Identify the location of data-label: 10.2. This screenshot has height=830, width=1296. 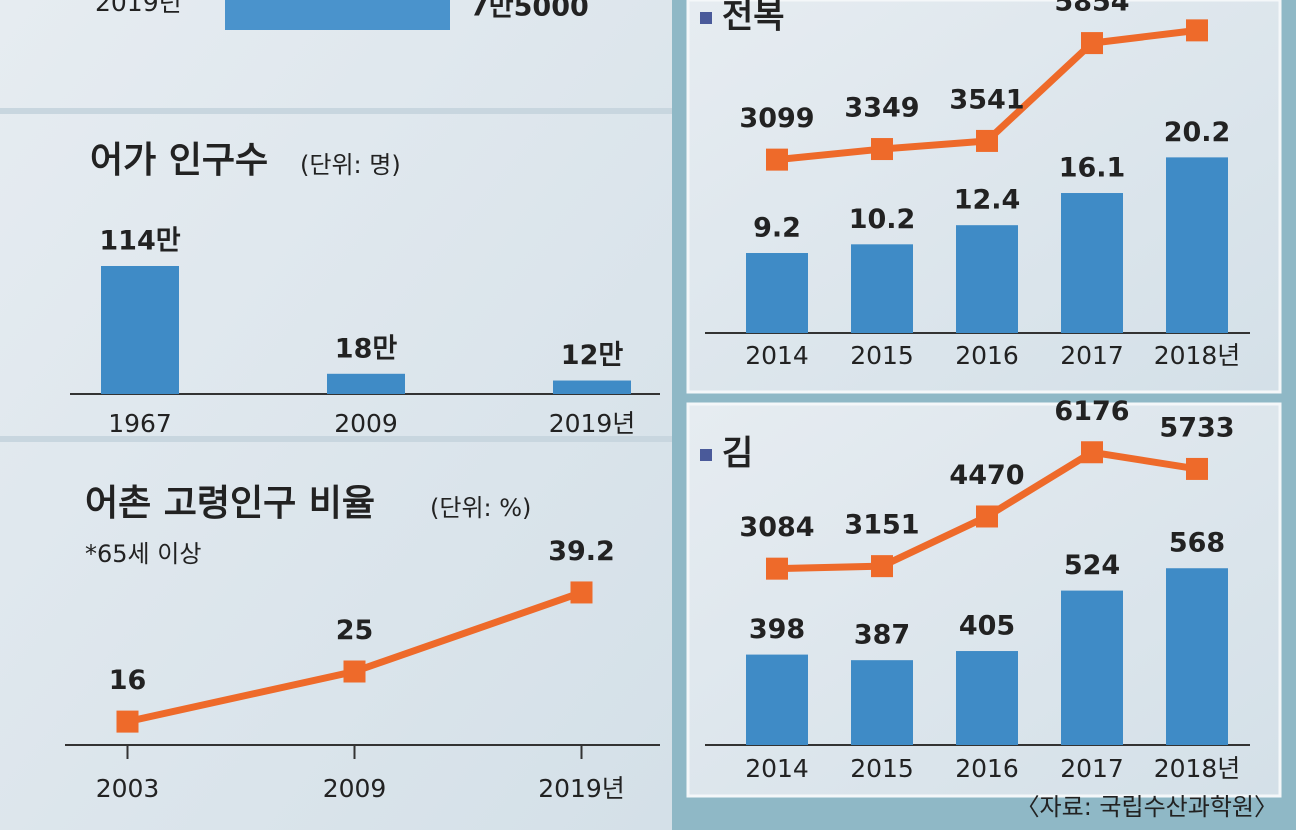
(882, 219).